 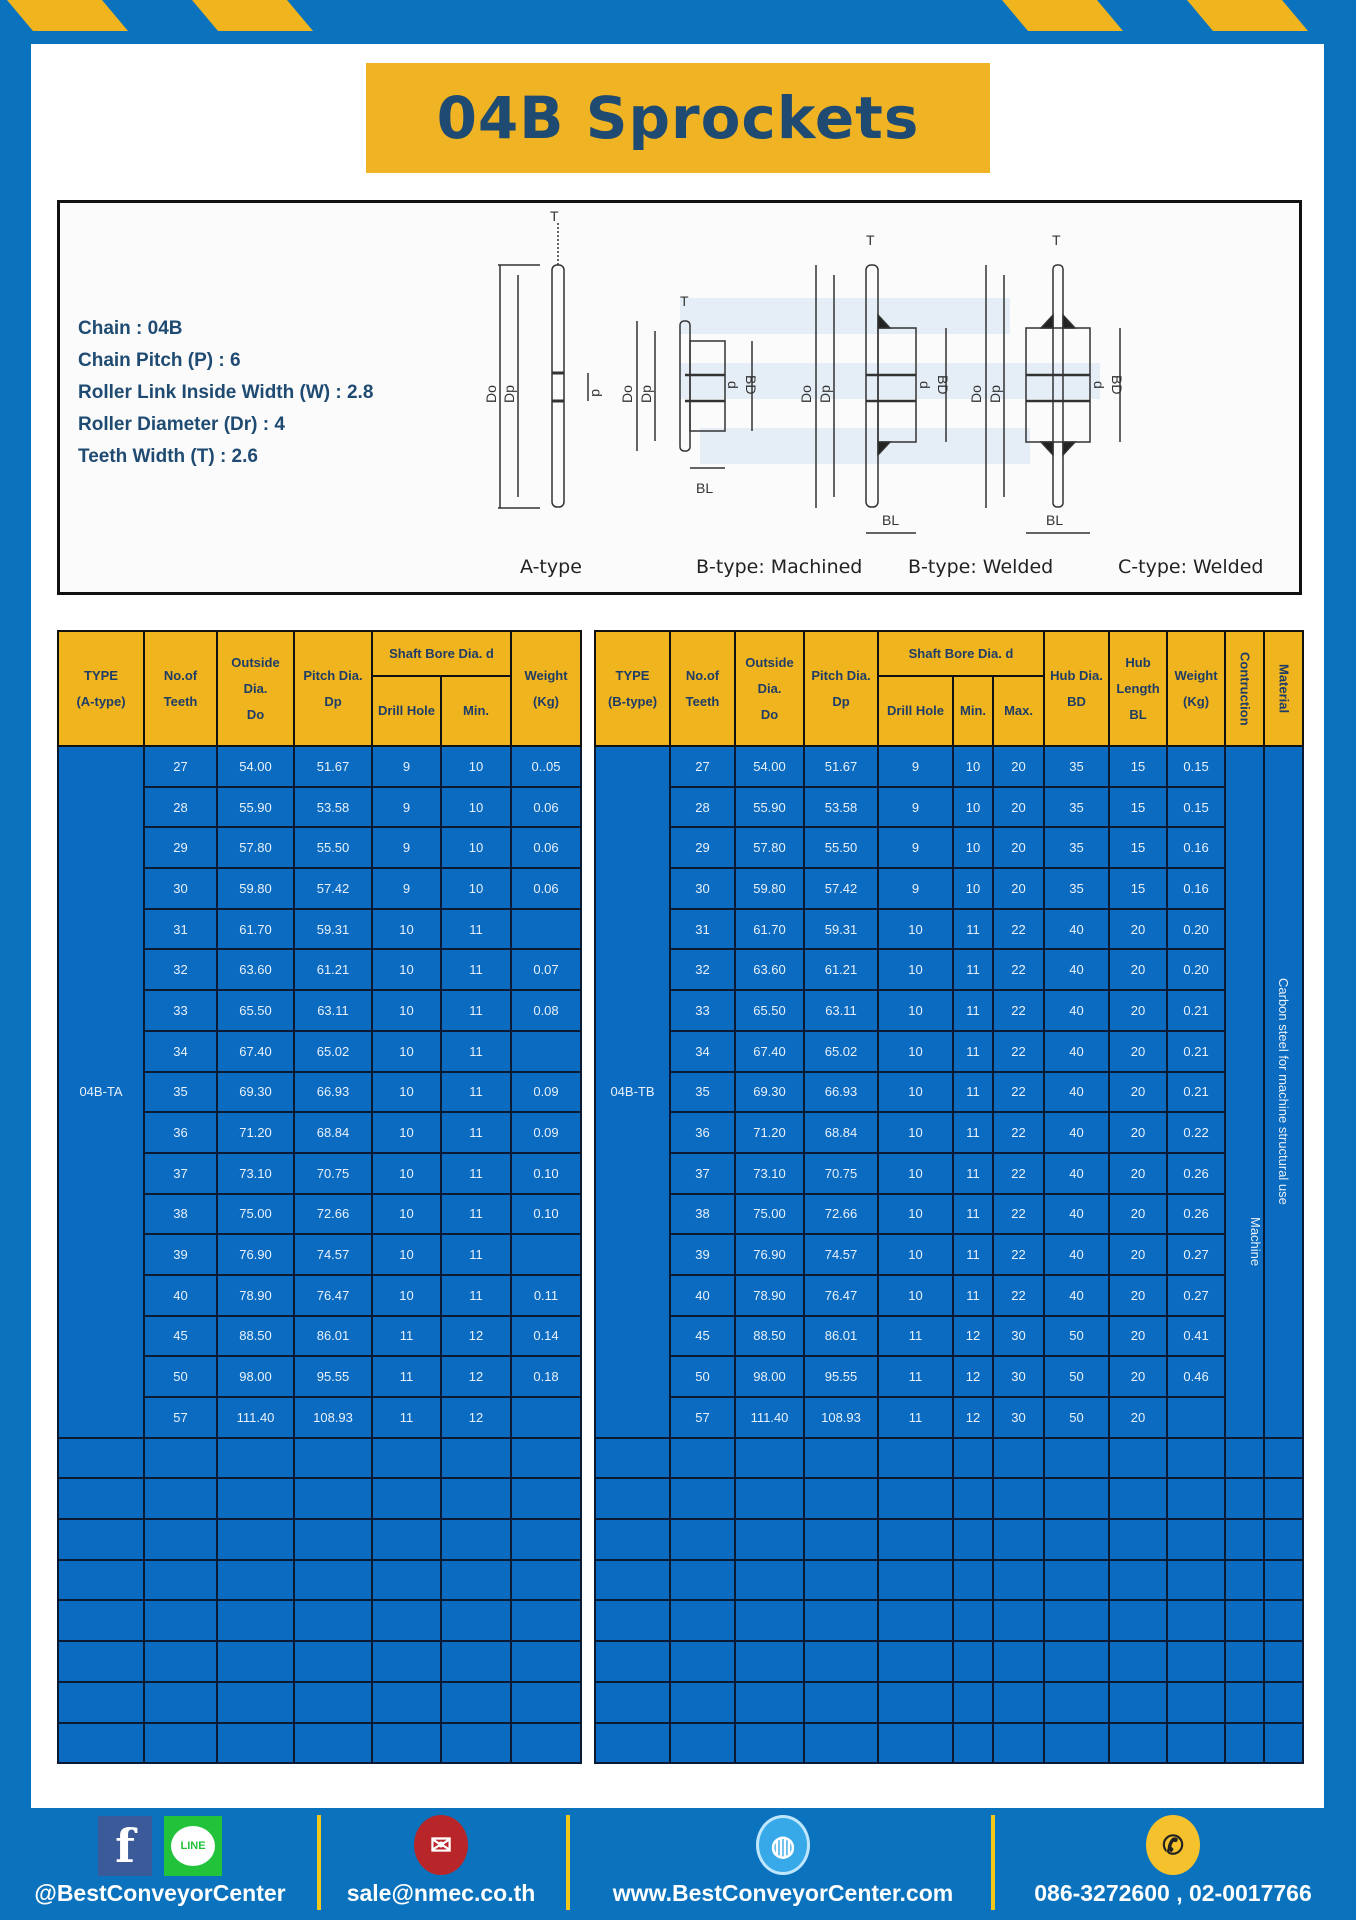 I want to click on pitch-dia-cell: 95.55, so click(x=841, y=1376).